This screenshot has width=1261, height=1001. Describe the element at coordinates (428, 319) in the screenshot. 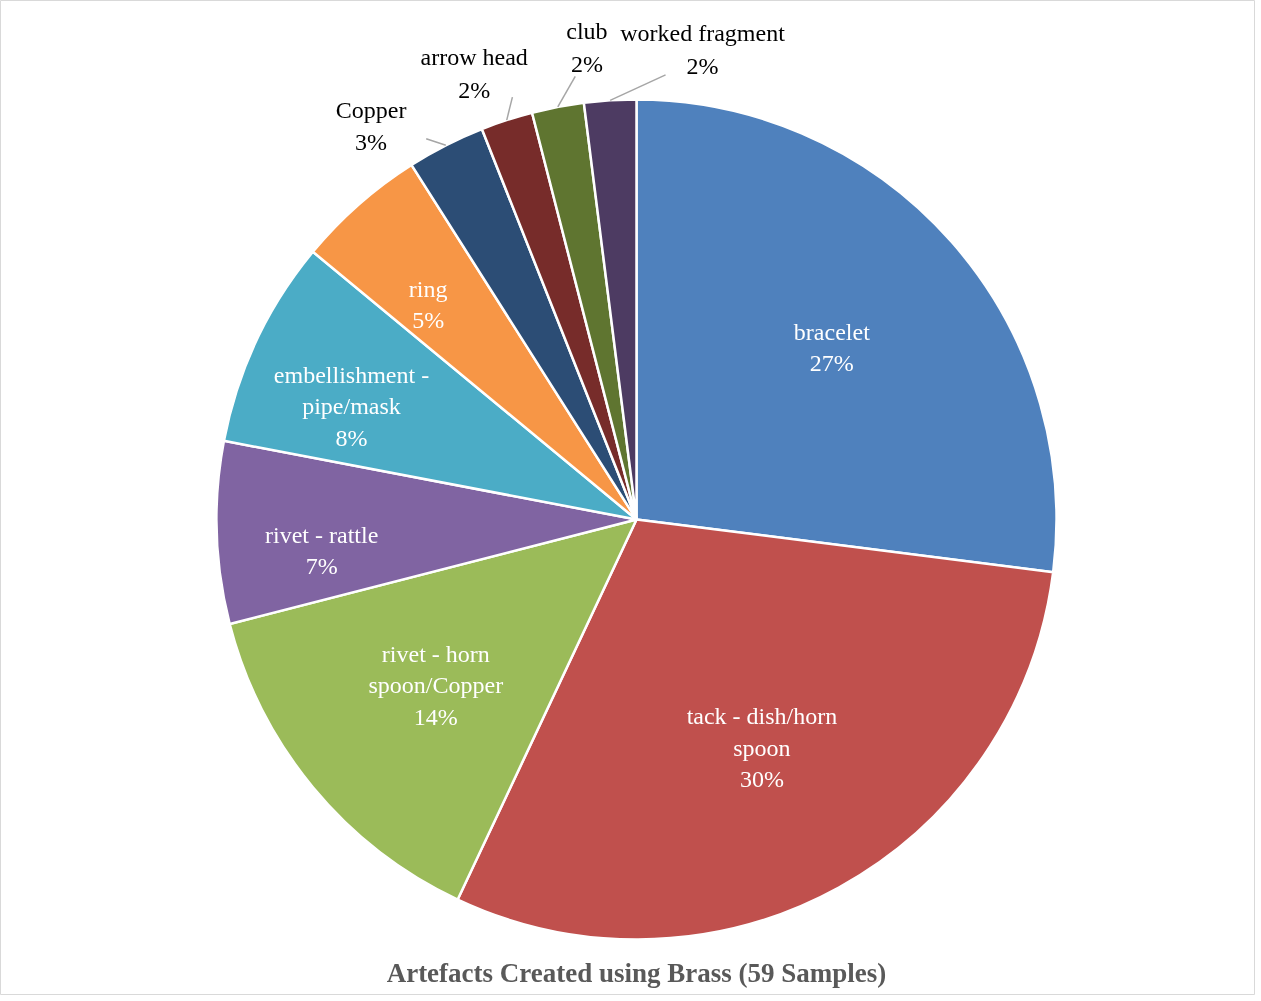

I see `data-label: 5%` at that location.